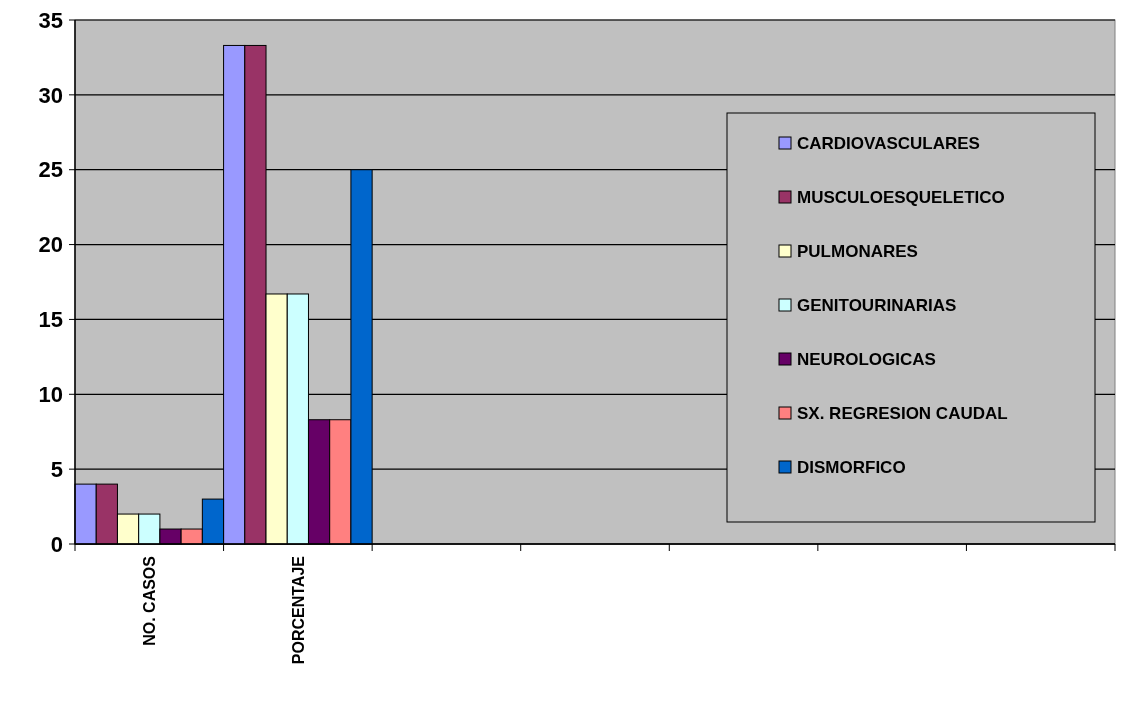 The width and height of the screenshot is (1123, 720). Describe the element at coordinates (888, 143) in the screenshot. I see `legend-label: CARDIOVASCULARES` at that location.